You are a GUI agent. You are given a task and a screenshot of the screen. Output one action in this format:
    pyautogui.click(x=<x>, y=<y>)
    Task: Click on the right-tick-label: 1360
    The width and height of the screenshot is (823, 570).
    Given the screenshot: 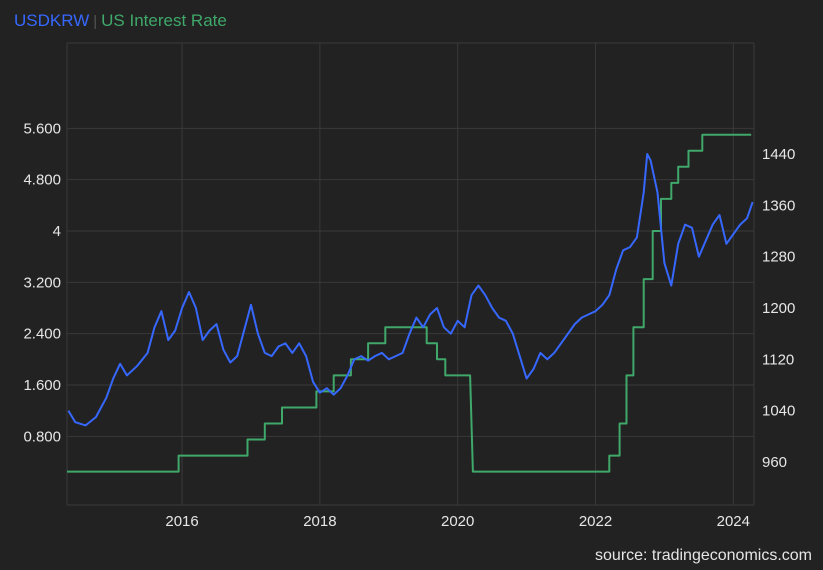 What is the action you would take?
    pyautogui.click(x=778, y=205)
    